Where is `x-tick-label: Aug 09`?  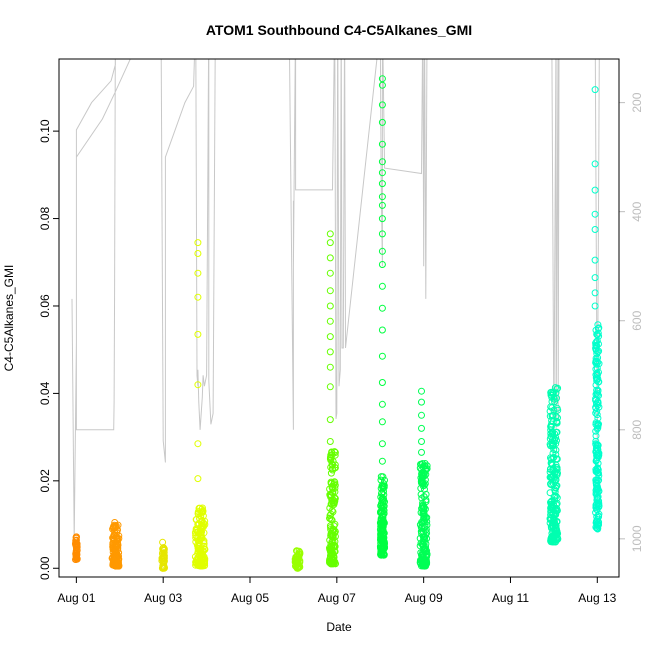
x-tick-label: Aug 09 is located at coordinates (424, 598).